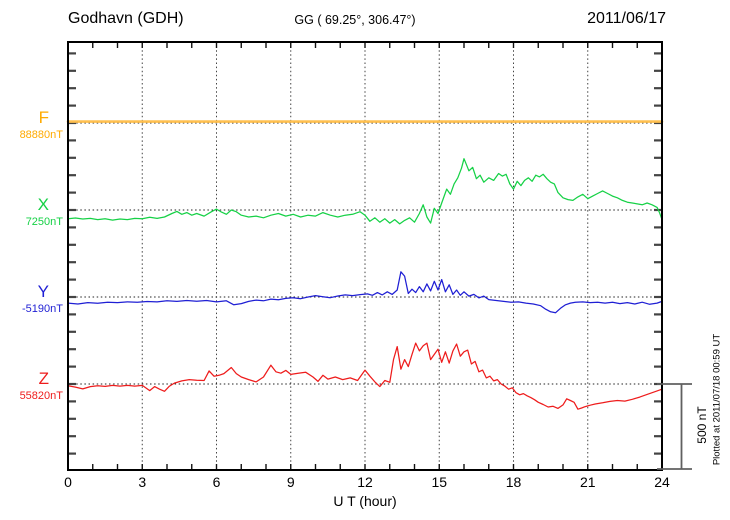  What do you see at coordinates (365, 482) in the screenshot?
I see `x-tick-label-12: 12` at bounding box center [365, 482].